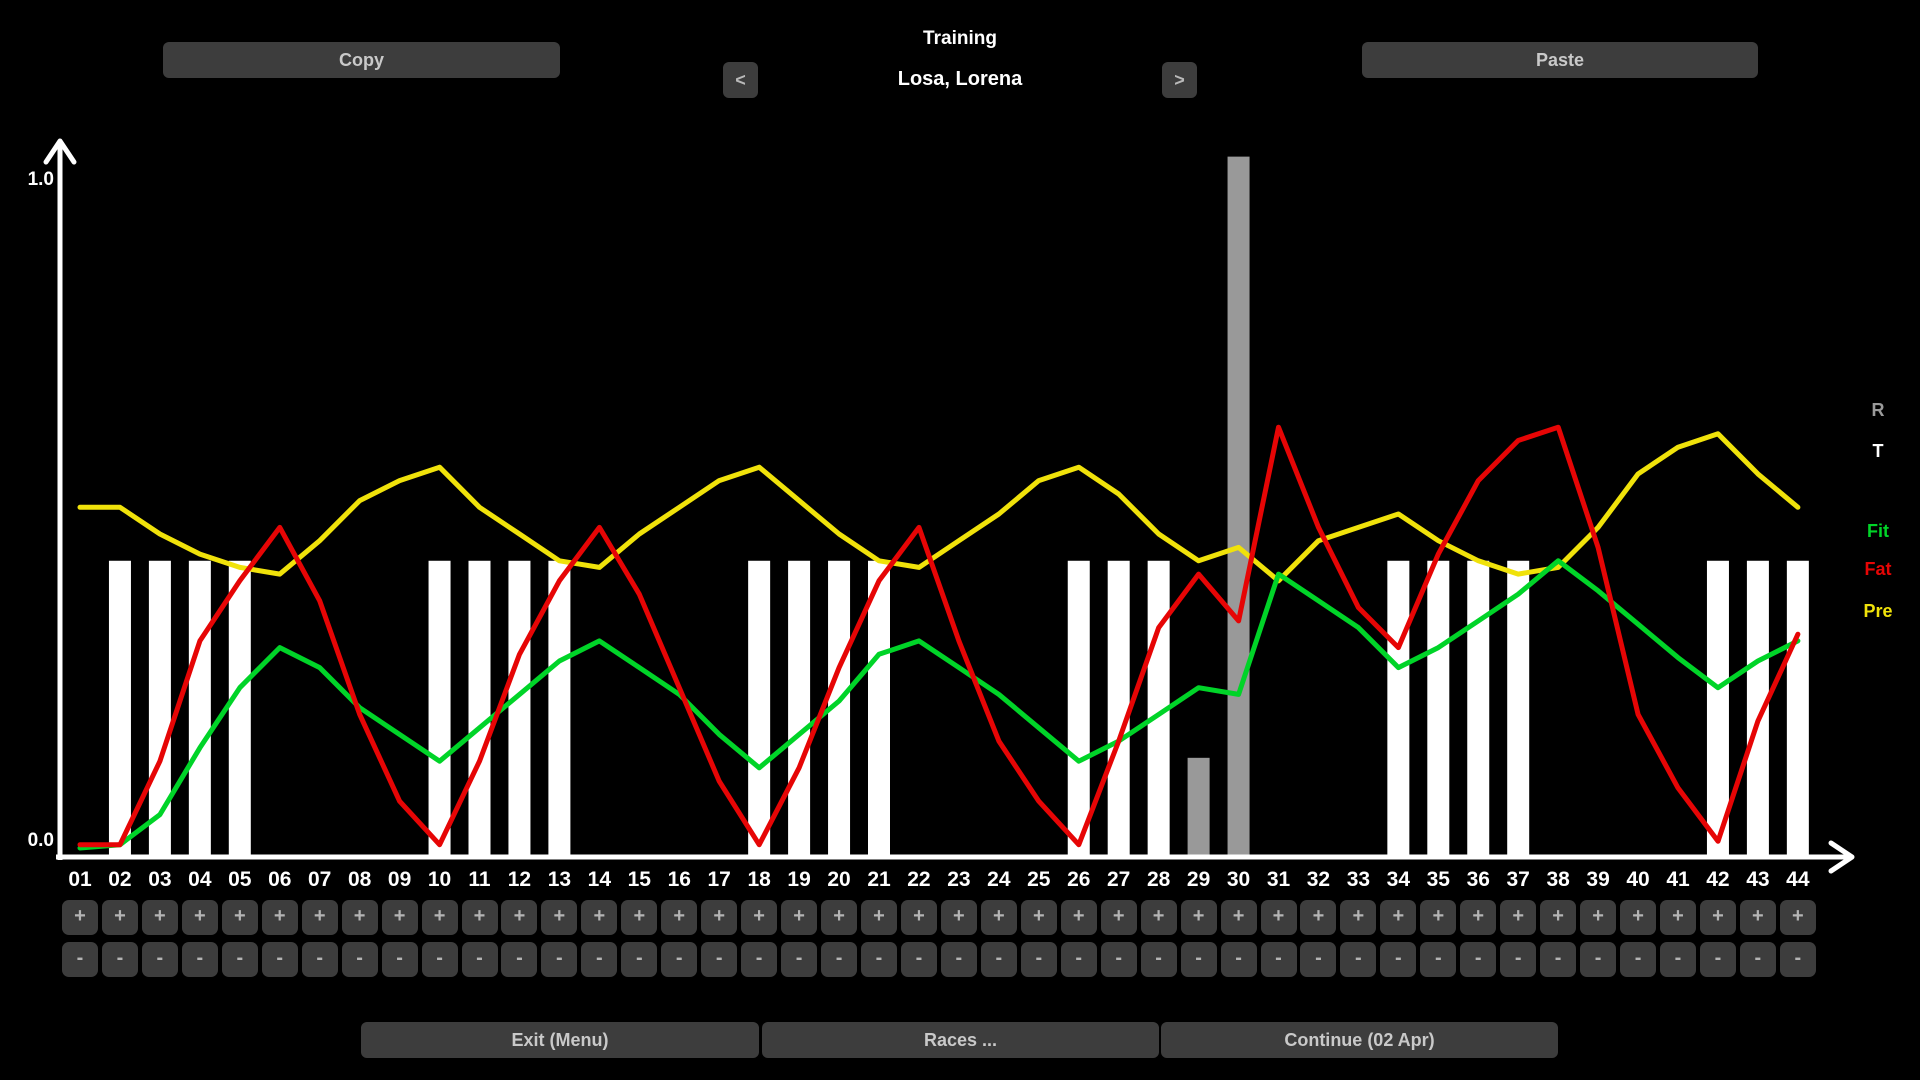 The image size is (1920, 1080). I want to click on week-35-plus-button: +, so click(1438, 917).